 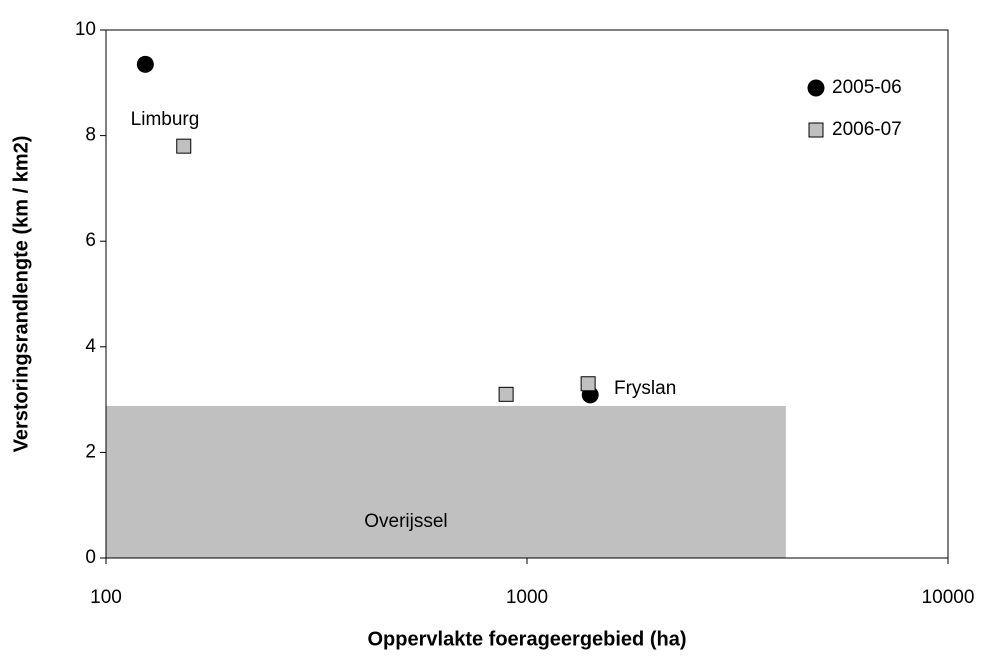 I want to click on y-tick-label: 4, so click(x=90, y=346).